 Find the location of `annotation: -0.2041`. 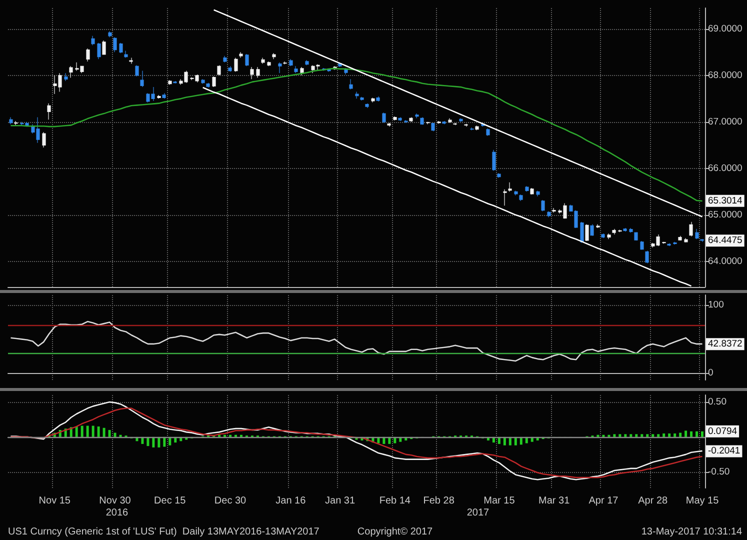

annotation: -0.2041 is located at coordinates (724, 451).